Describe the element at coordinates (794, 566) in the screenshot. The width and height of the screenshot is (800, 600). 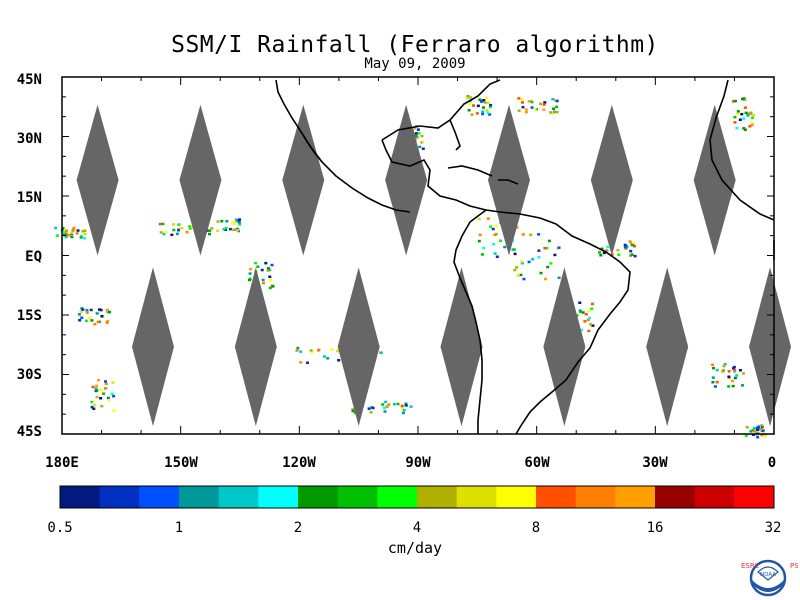
I see `logo-right-text: PSD` at that location.